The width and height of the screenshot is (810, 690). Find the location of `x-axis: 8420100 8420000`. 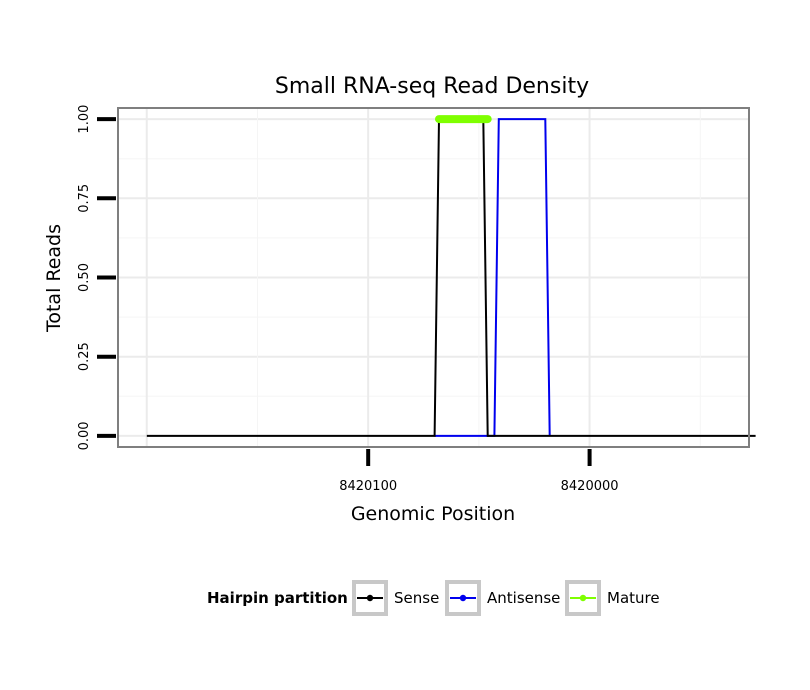

x-axis: 8420100 8420000 is located at coordinates (479, 471).